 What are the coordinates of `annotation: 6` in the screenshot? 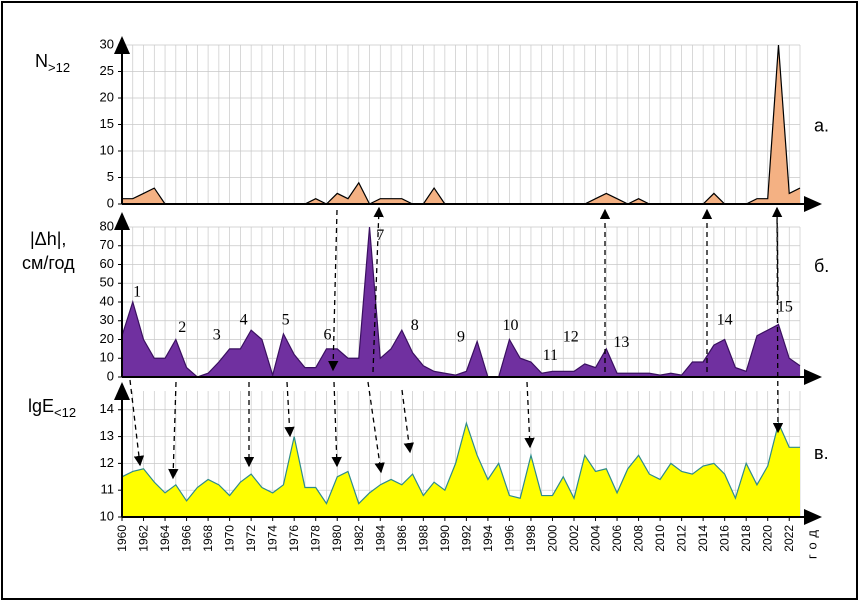 It's located at (328, 334).